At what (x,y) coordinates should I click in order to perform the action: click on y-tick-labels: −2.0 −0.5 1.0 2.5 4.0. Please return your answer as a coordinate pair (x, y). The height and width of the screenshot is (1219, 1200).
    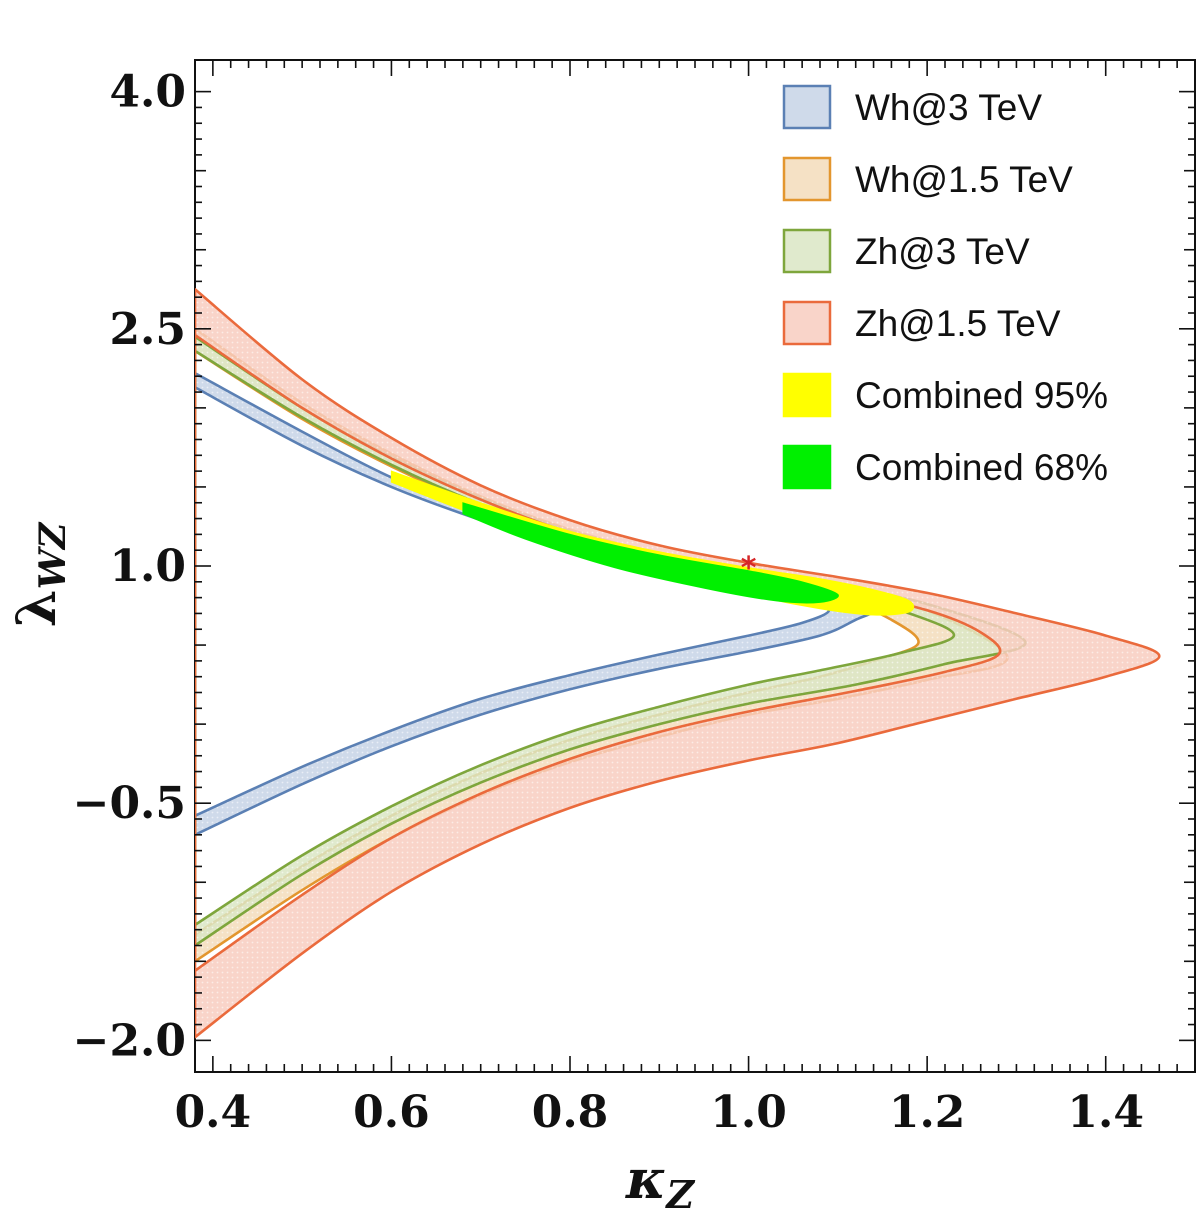
    Looking at the image, I should click on (129, 567).